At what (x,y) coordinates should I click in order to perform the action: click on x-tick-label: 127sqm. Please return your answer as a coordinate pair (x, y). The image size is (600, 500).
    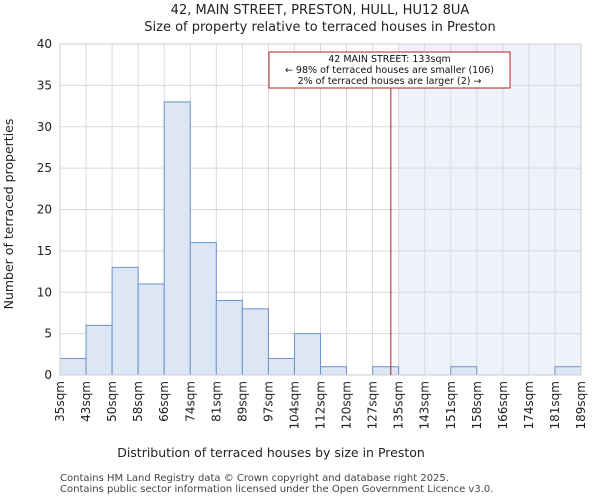
    Looking at the image, I should click on (373, 405).